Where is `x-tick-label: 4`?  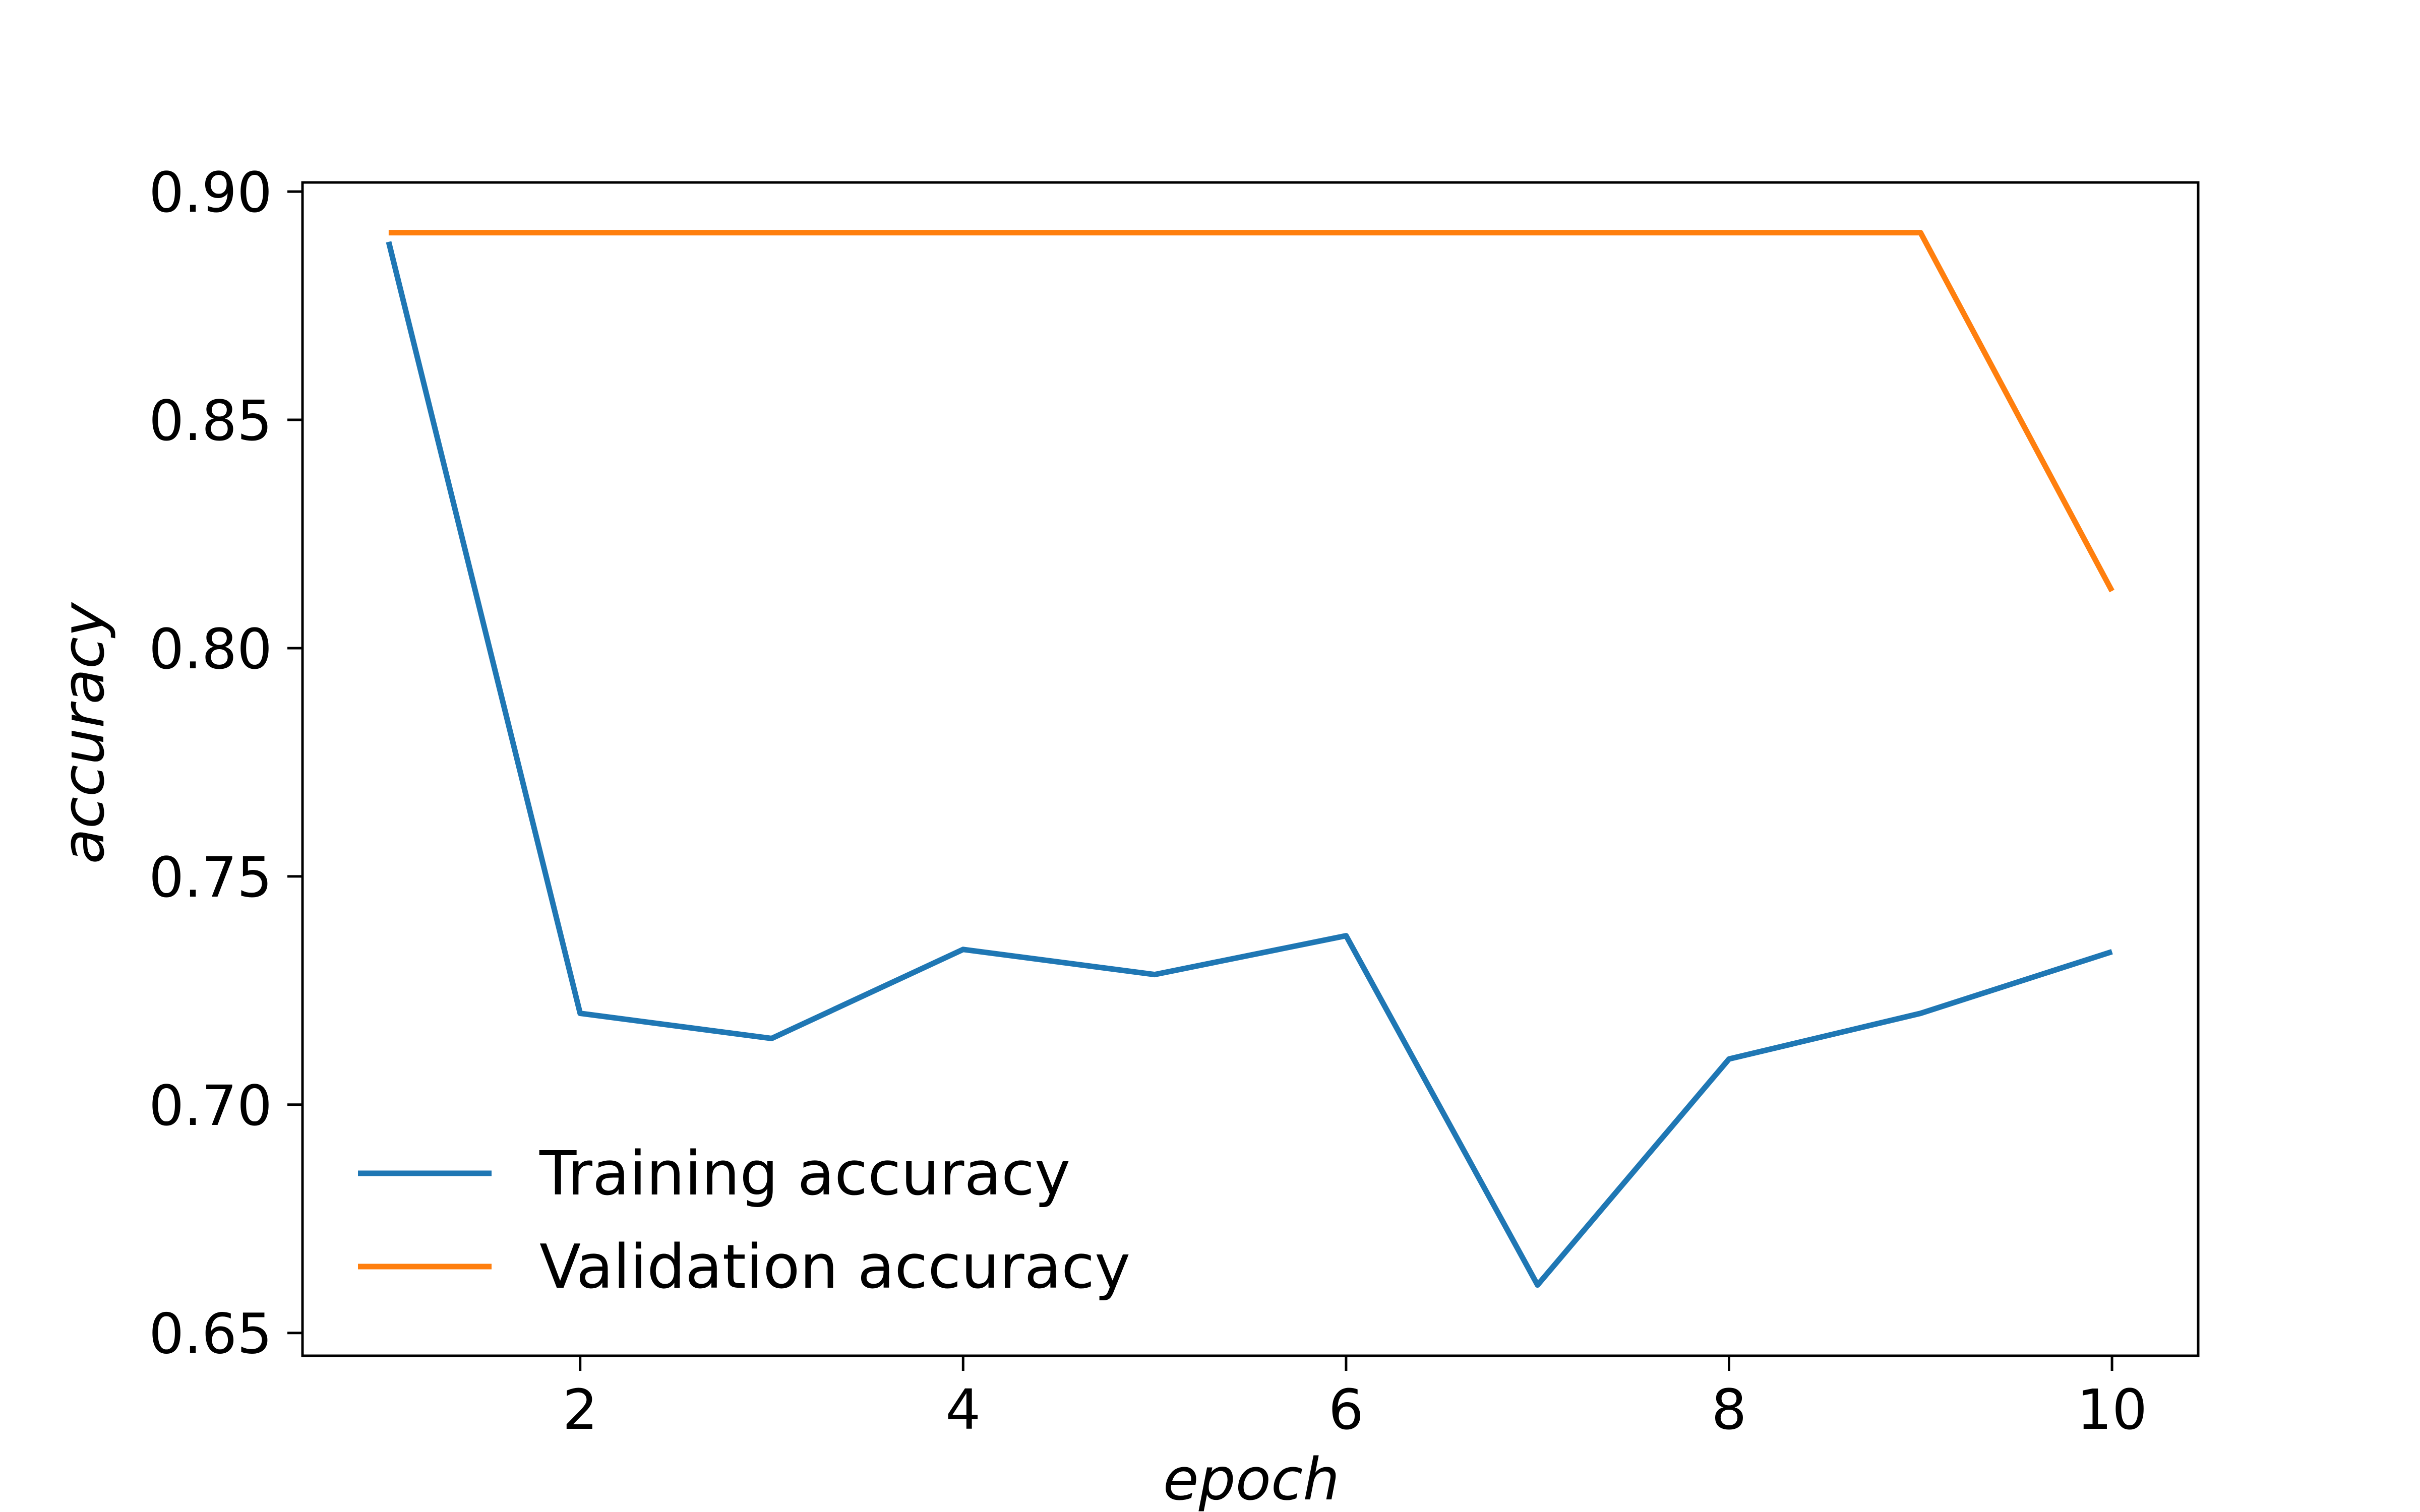
x-tick-label: 4 is located at coordinates (963, 1409).